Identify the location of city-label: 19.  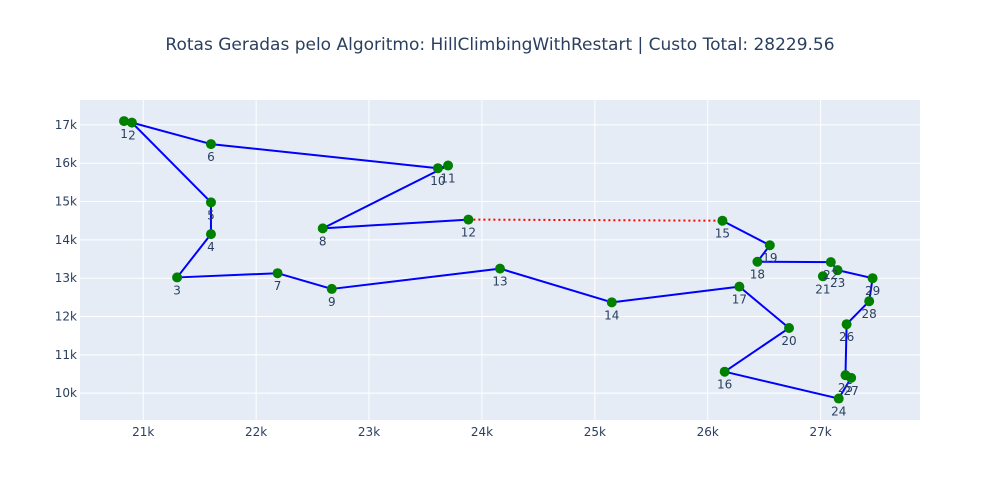
(769, 258).